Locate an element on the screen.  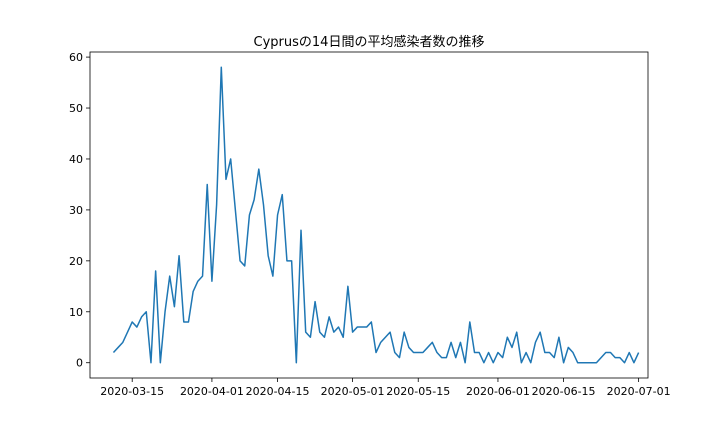
x-tick-label: 2020-03-15 is located at coordinates (132, 391).